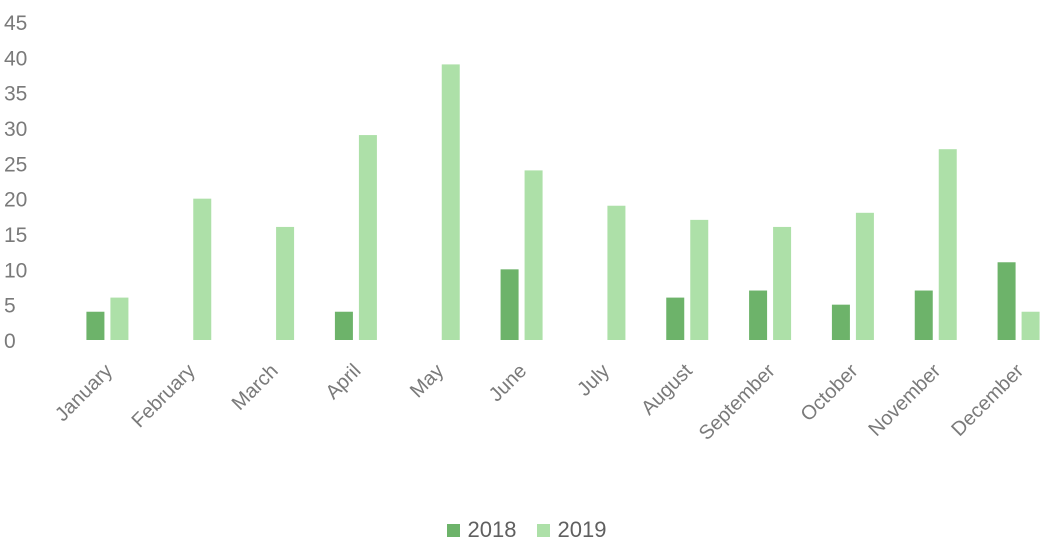 The image size is (1053, 547). What do you see at coordinates (367, 237) in the screenshot?
I see `bar-2019-april` at bounding box center [367, 237].